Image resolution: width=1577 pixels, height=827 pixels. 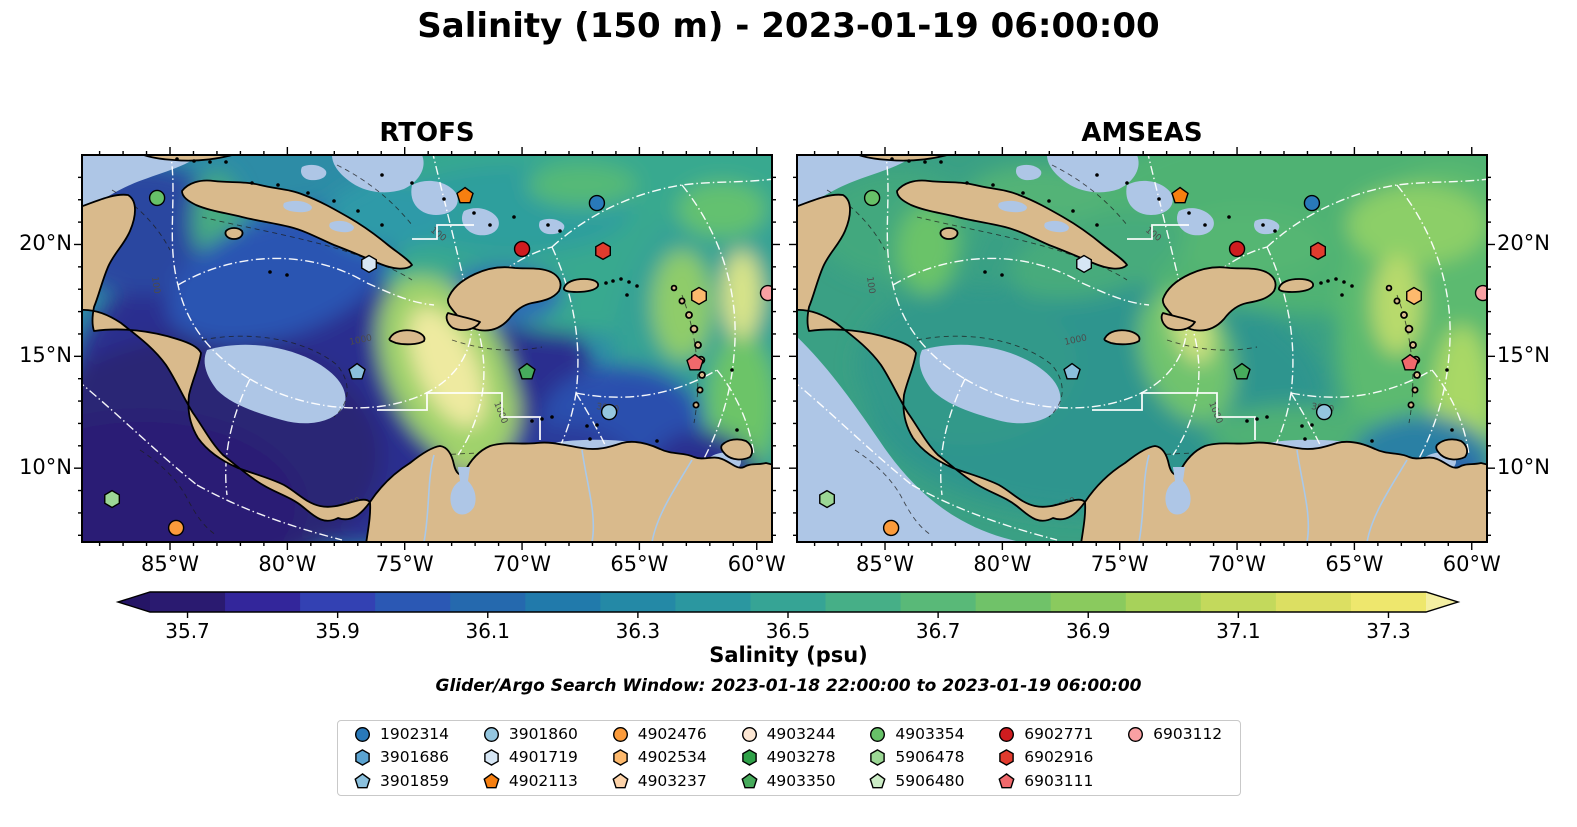 I want to click on legend-float-id: 4903278, so click(x=801, y=757).